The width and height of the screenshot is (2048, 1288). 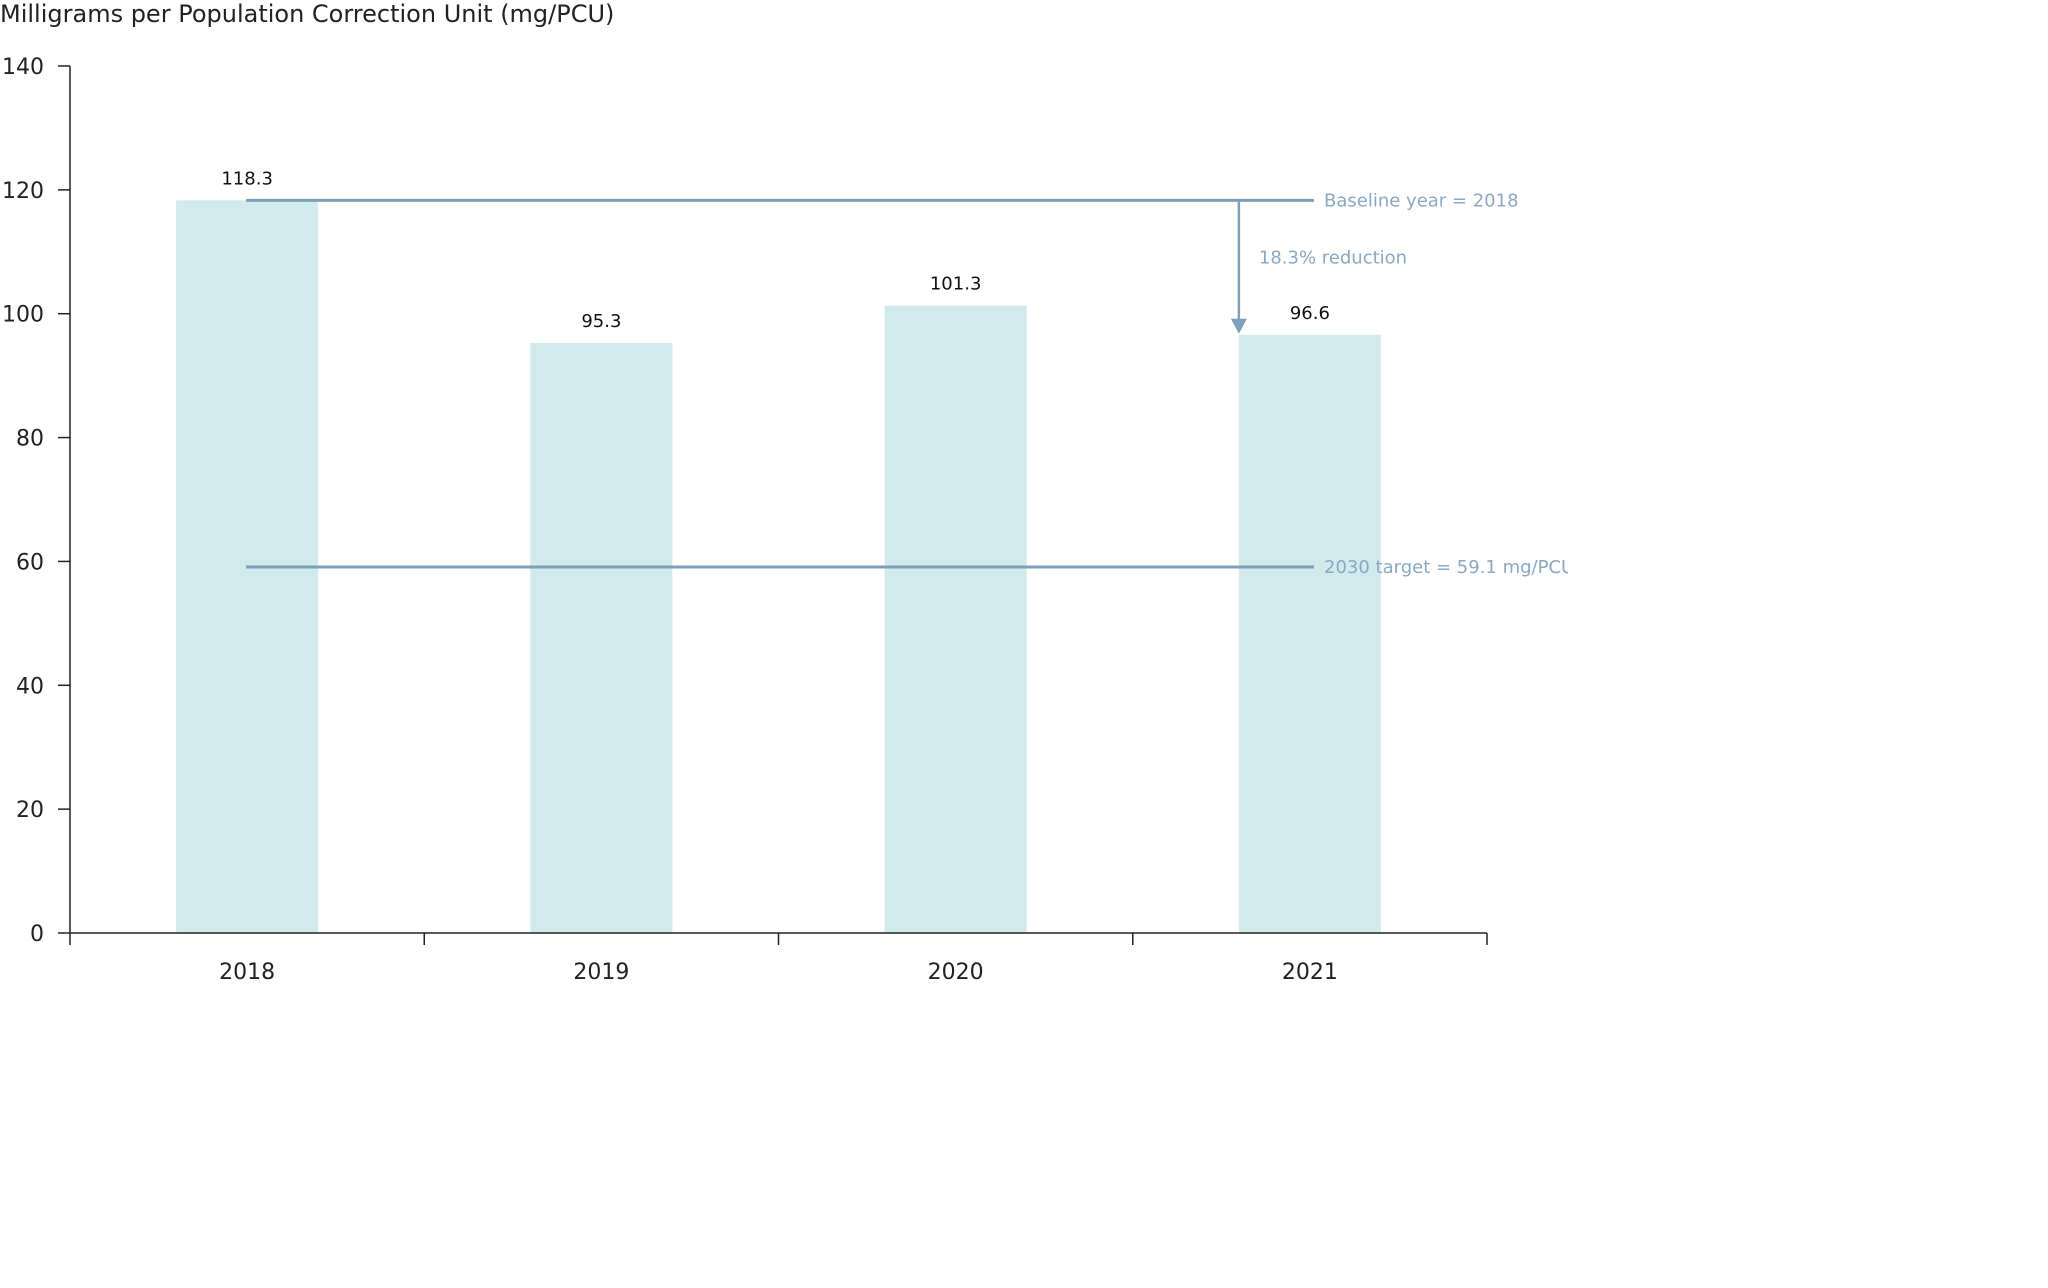 What do you see at coordinates (30, 810) in the screenshot?
I see `y-tick-label-20: 20` at bounding box center [30, 810].